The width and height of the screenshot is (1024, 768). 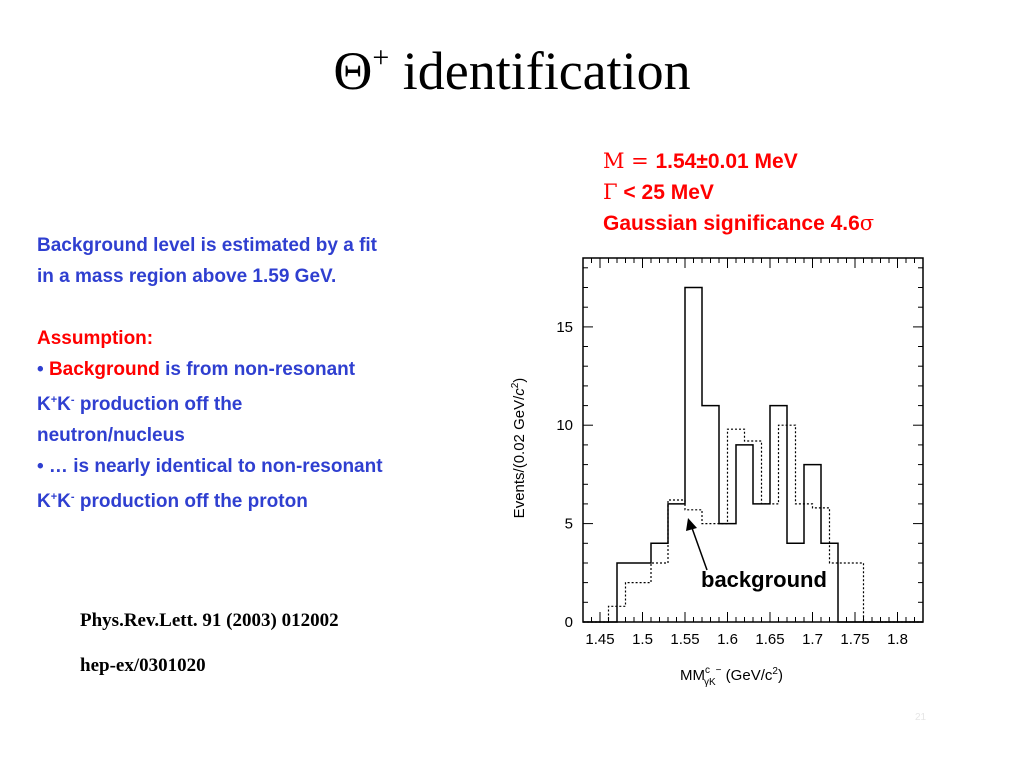 I want to click on x-tick-label: 1.45, so click(x=599, y=639).